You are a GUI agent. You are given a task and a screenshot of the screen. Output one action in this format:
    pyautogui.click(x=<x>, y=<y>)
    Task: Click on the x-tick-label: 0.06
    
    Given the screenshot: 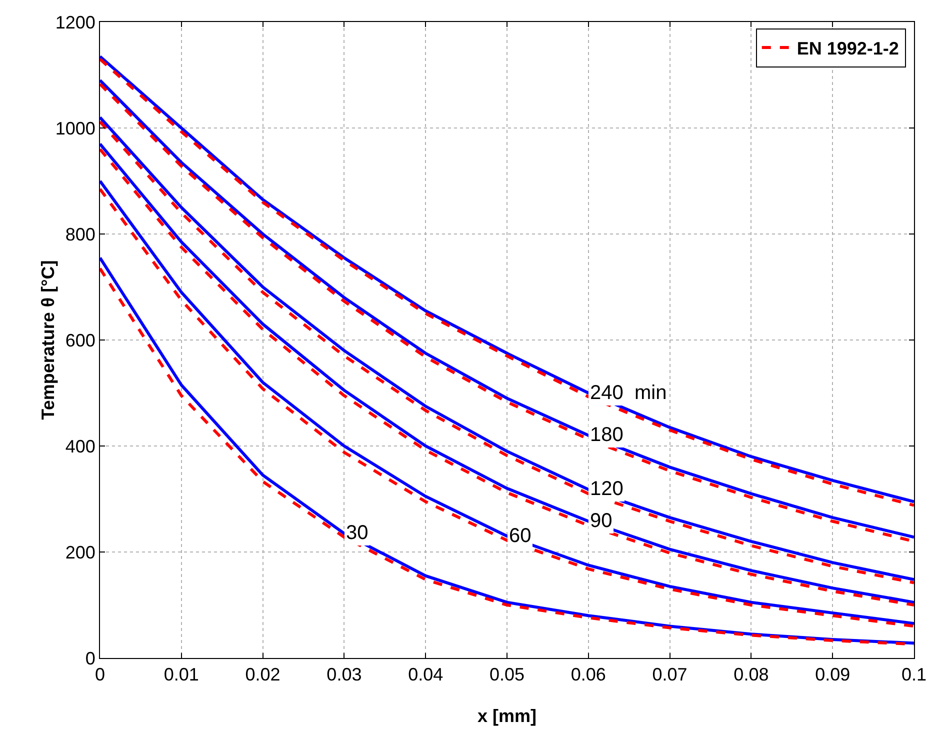 What is the action you would take?
    pyautogui.click(x=588, y=674)
    